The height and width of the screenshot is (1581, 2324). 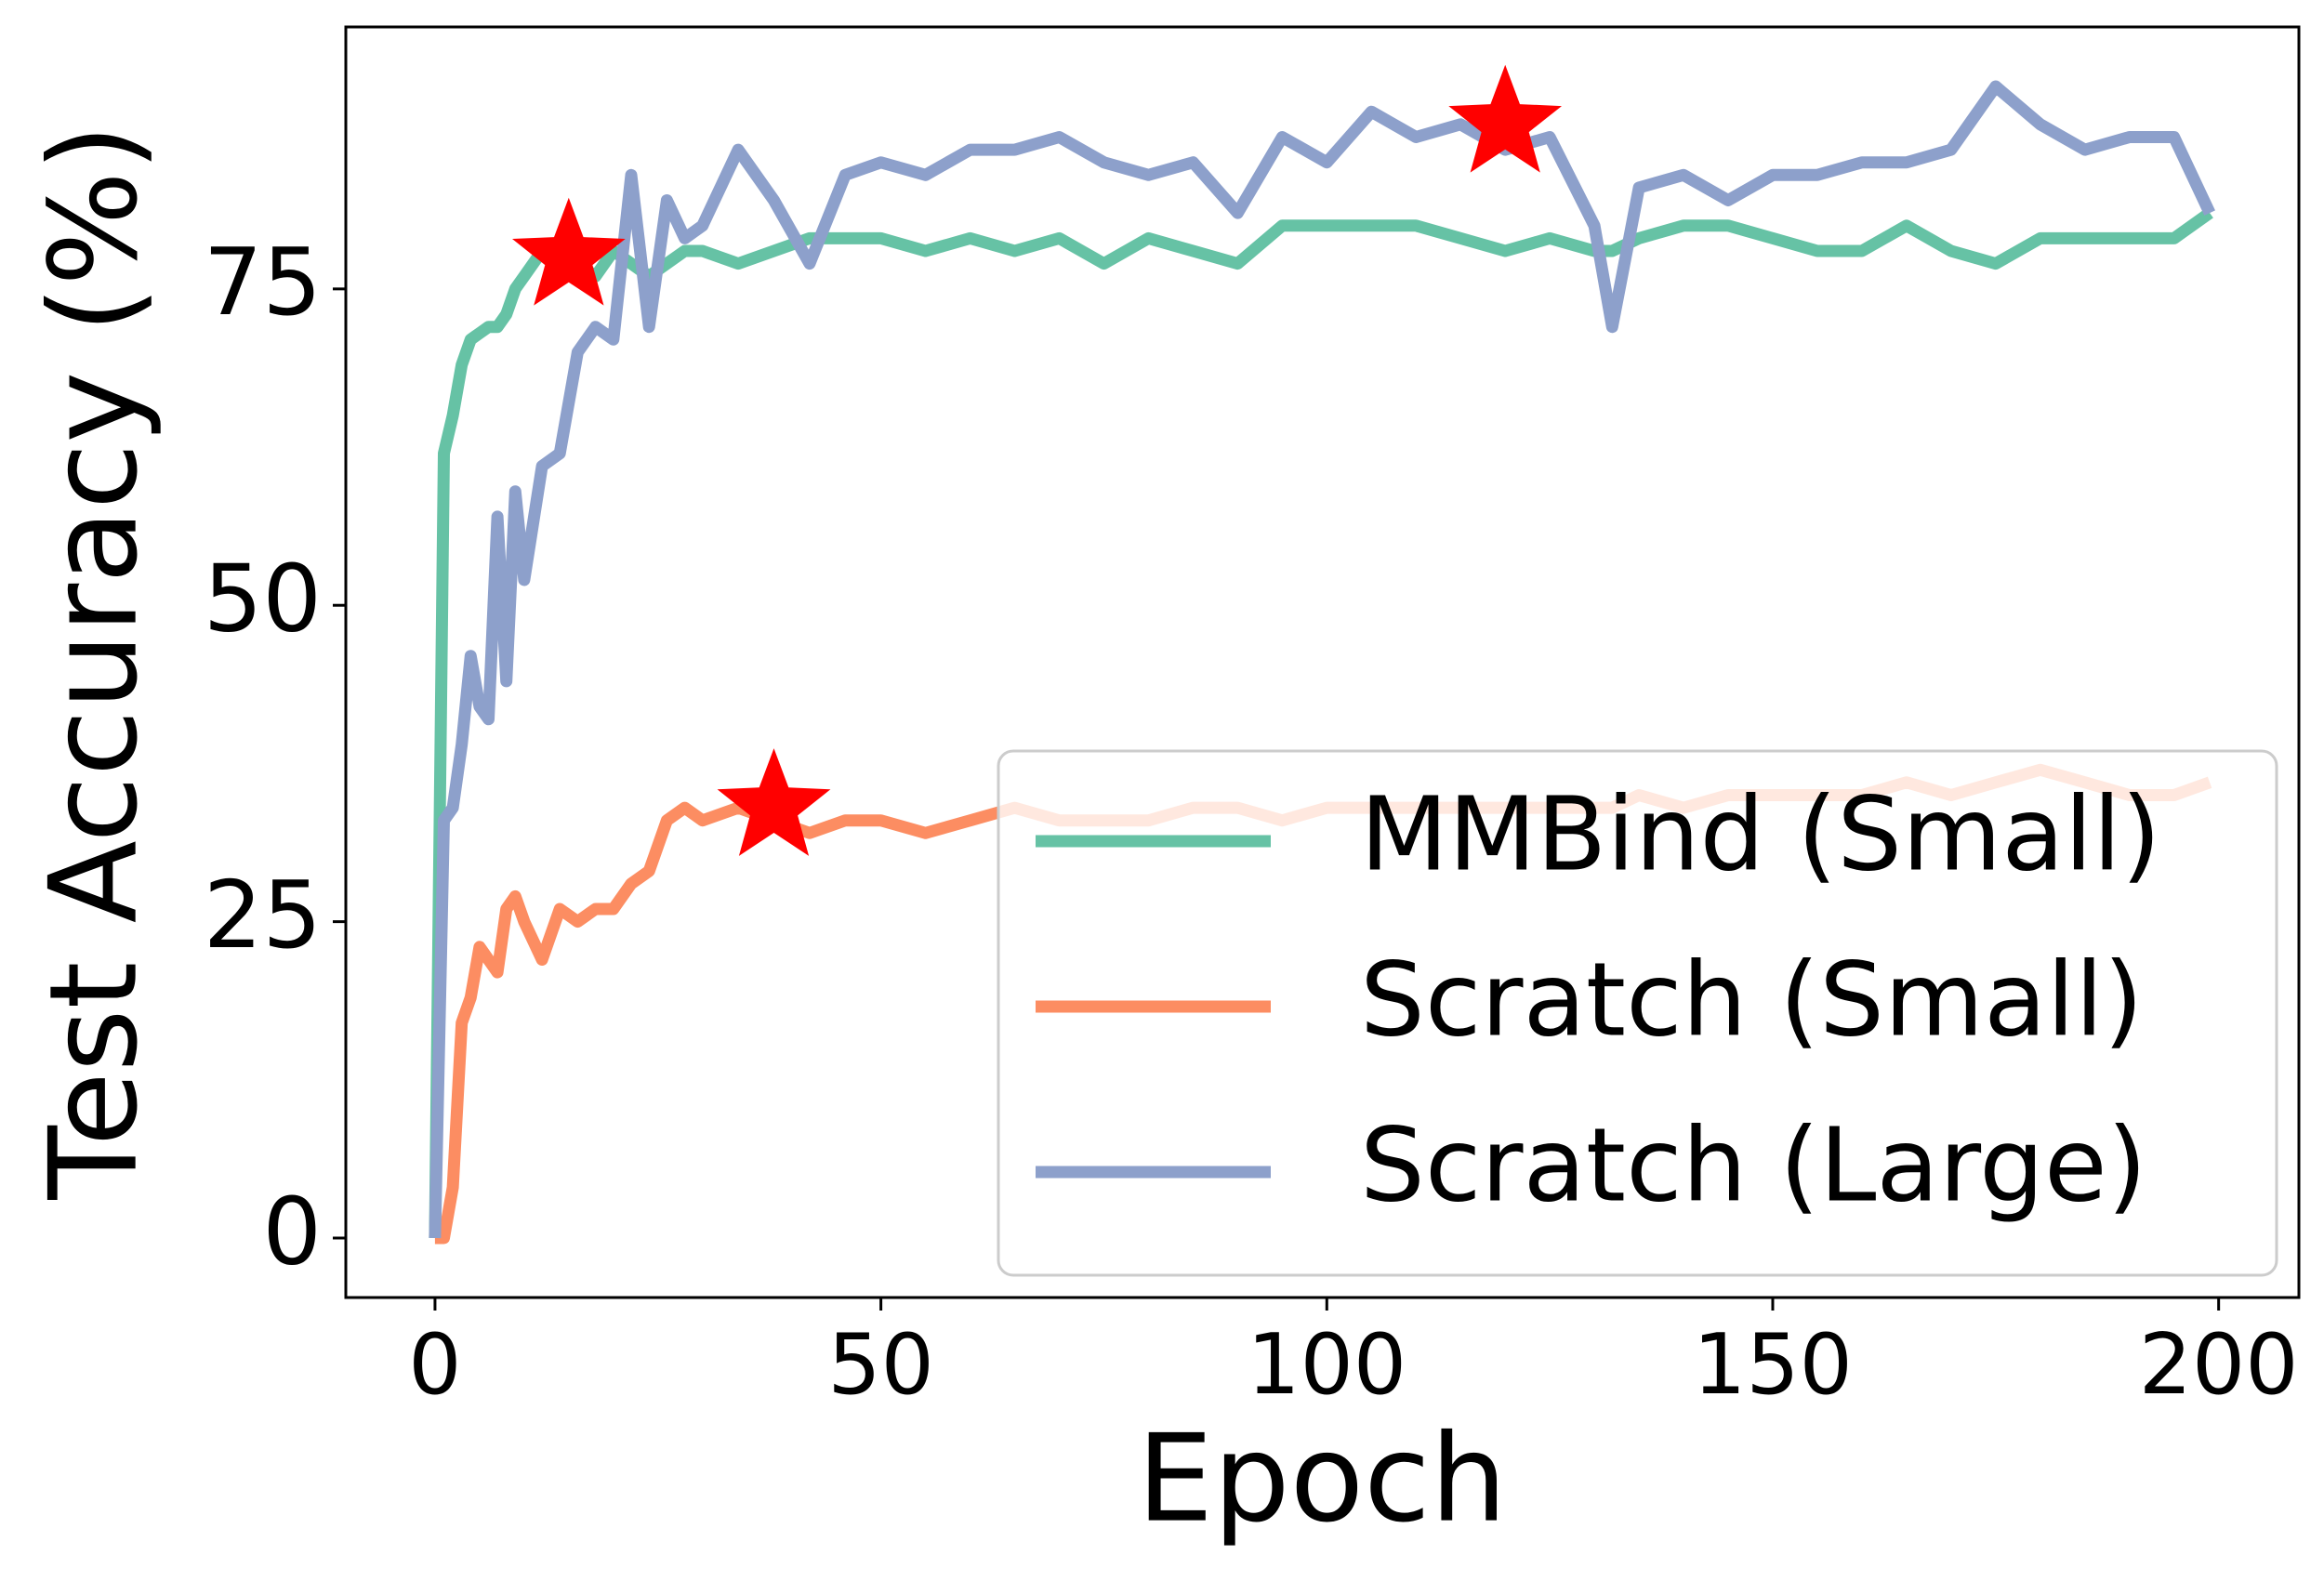 What do you see at coordinates (1752, 1000) in the screenshot?
I see `legend-label: Scratch (Small)` at bounding box center [1752, 1000].